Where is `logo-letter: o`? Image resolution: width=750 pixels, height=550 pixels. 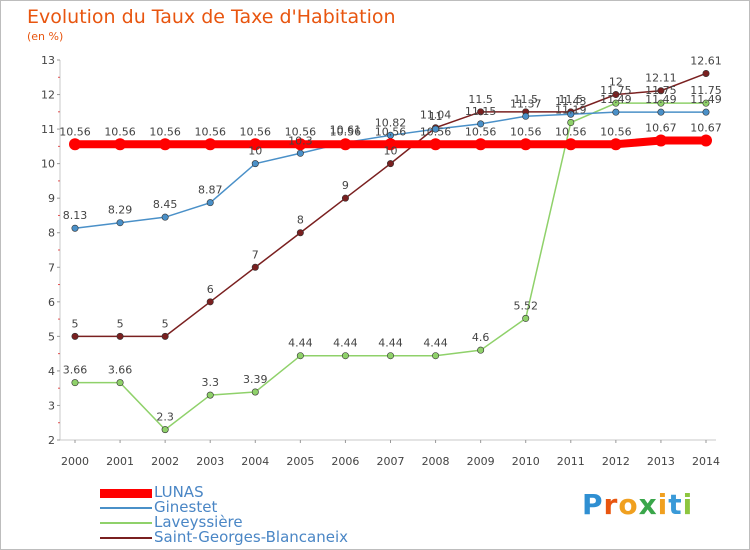
logo-letter: o is located at coordinates (628, 504).